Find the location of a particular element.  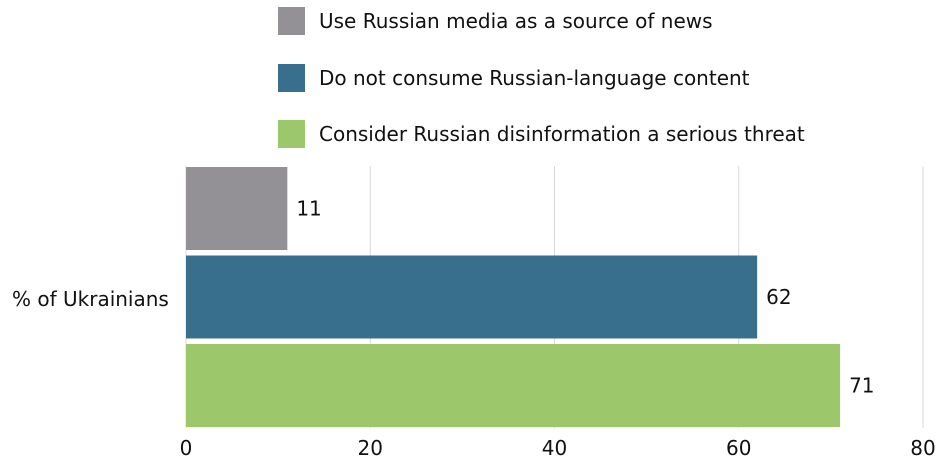

x-tick-label: 80 is located at coordinates (922, 448).